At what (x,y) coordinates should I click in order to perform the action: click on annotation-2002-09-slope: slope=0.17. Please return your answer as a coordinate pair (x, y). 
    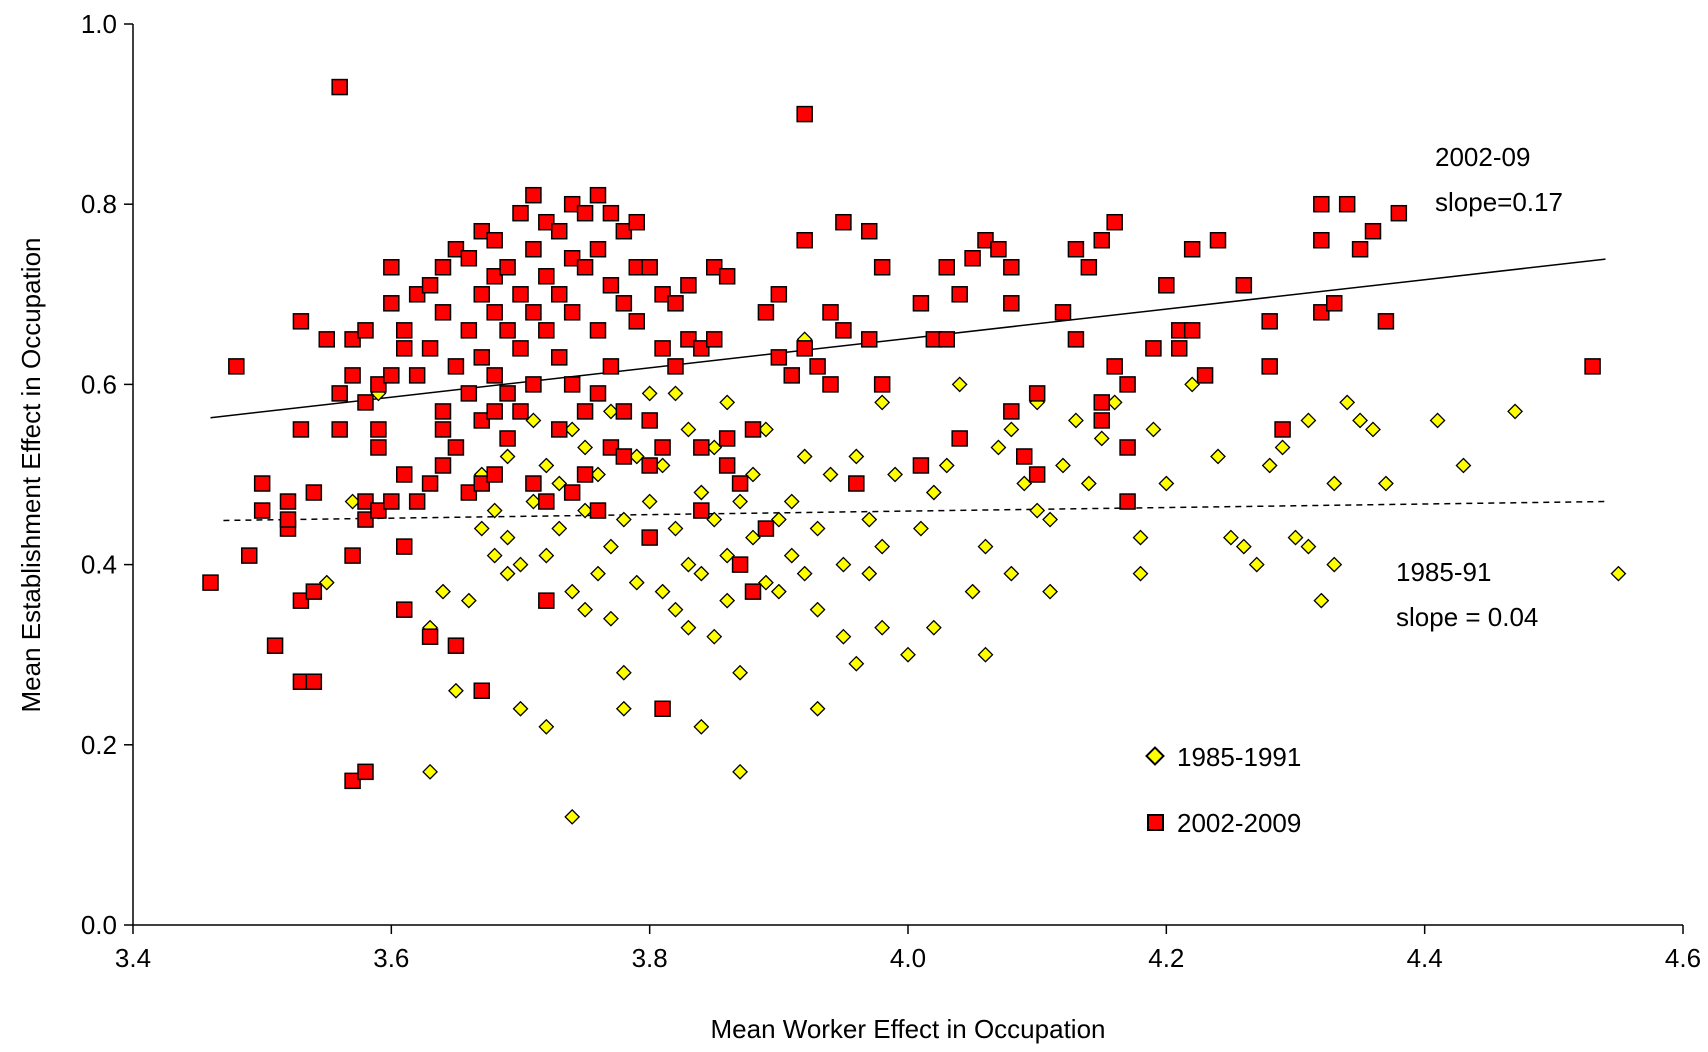
    Looking at the image, I should click on (1499, 202).